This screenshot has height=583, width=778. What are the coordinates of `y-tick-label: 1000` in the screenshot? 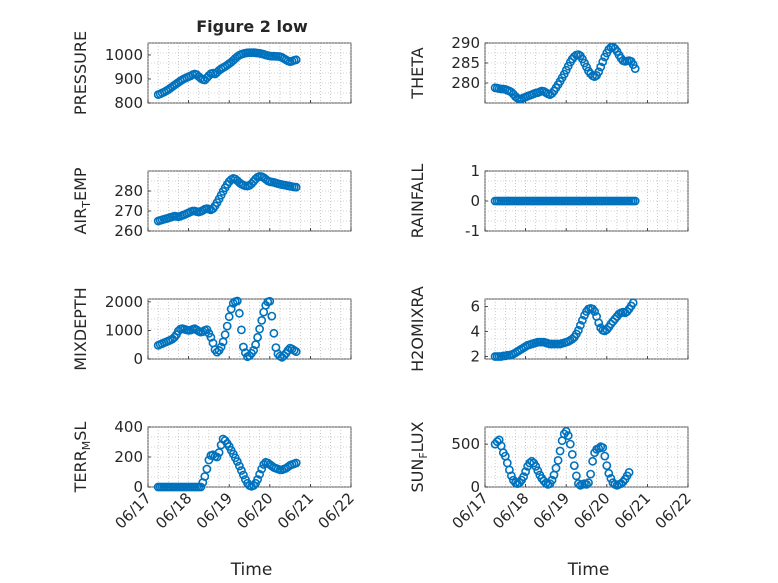 It's located at (124, 330).